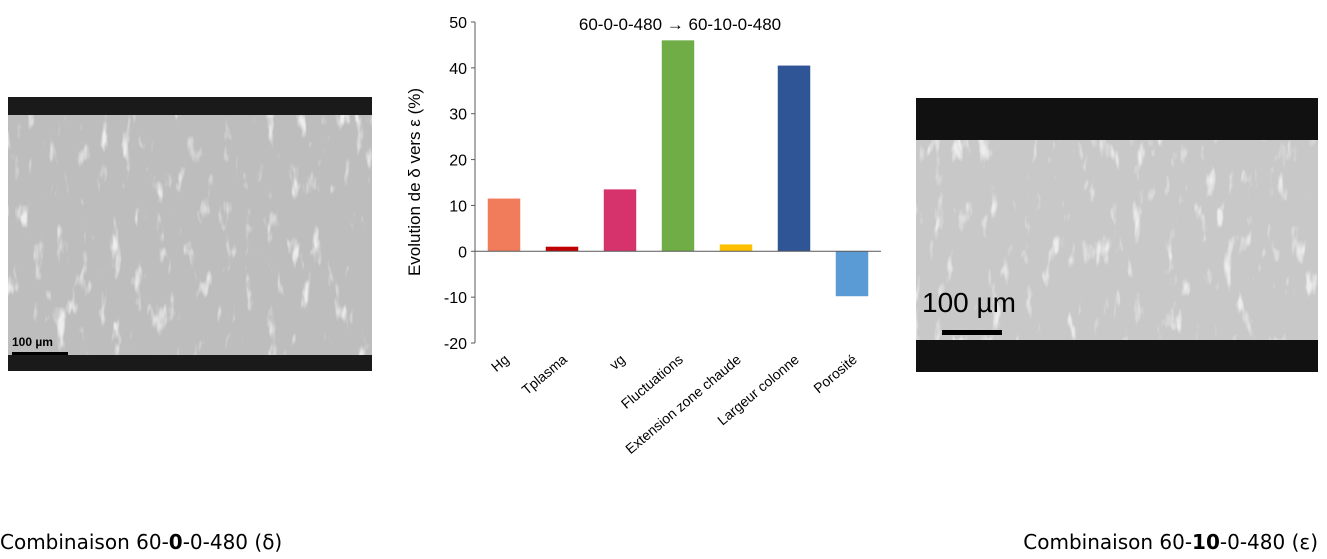 The height and width of the screenshot is (559, 1327). Describe the element at coordinates (458, 115) in the screenshot. I see `y-tick-label: 30` at that location.